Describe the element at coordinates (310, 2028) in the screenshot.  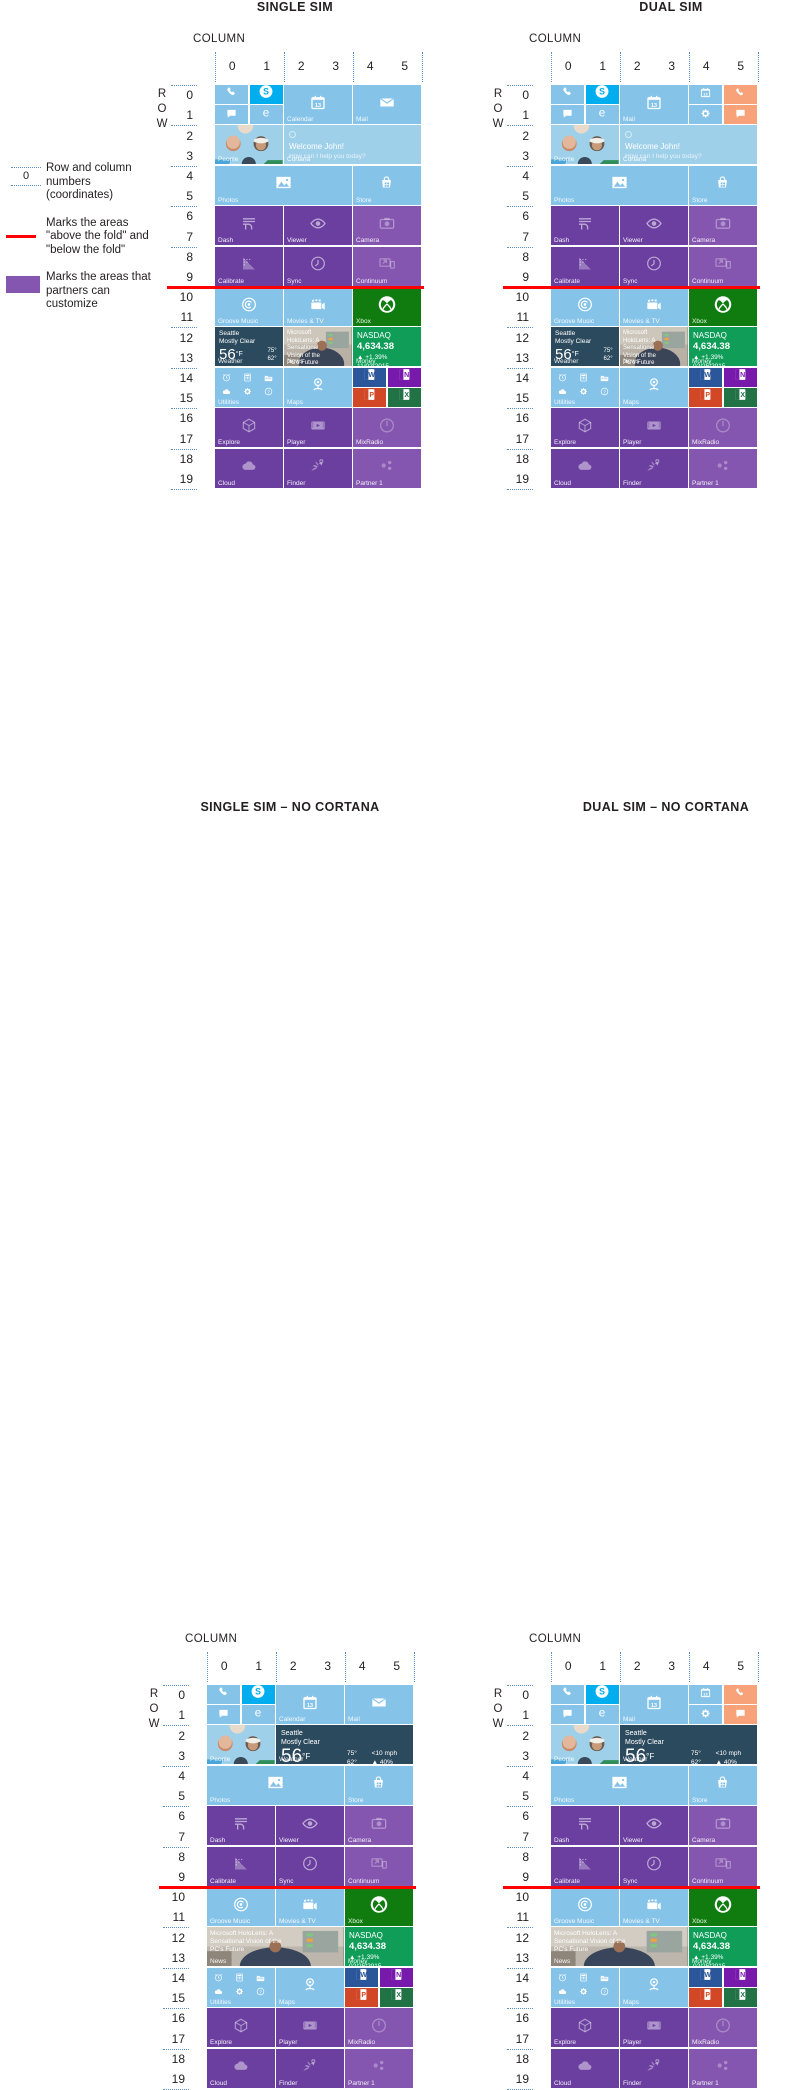
I see `tile-player: Player` at that location.